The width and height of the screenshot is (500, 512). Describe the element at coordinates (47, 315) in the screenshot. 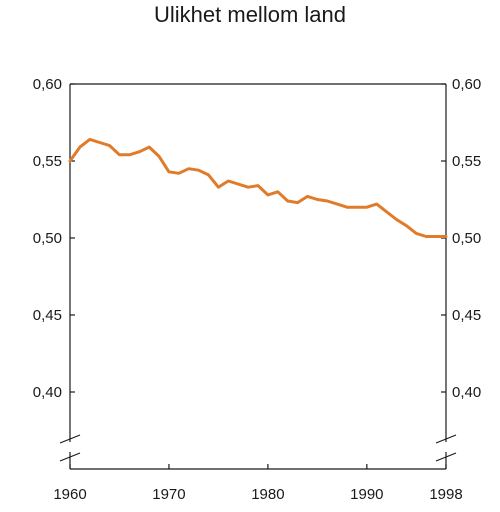

I see `y-tick-label-left: 0,45` at that location.